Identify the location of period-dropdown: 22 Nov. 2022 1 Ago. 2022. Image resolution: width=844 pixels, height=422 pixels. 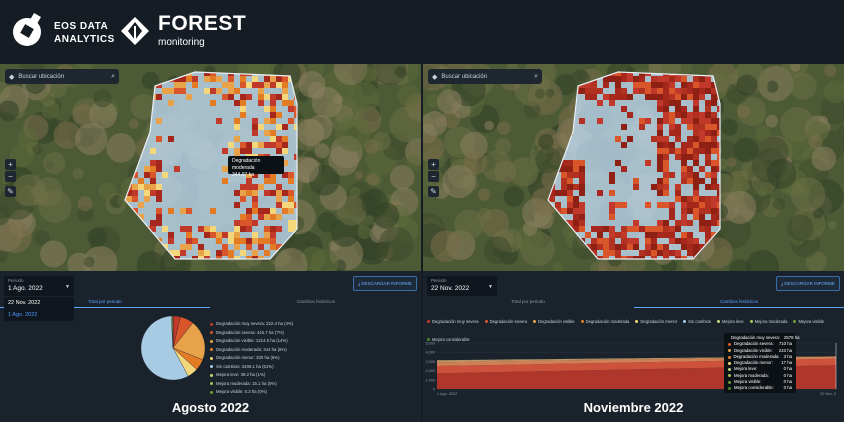
(39, 309).